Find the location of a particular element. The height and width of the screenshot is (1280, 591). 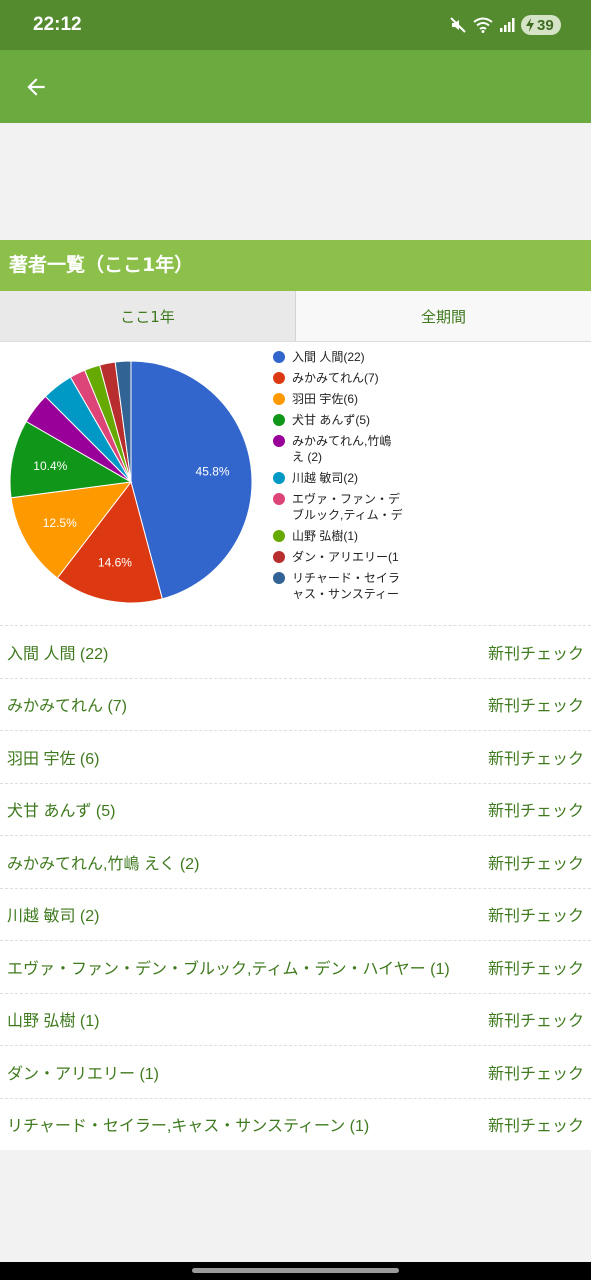

legend-label: 入間 人間(22) is located at coordinates (328, 357).